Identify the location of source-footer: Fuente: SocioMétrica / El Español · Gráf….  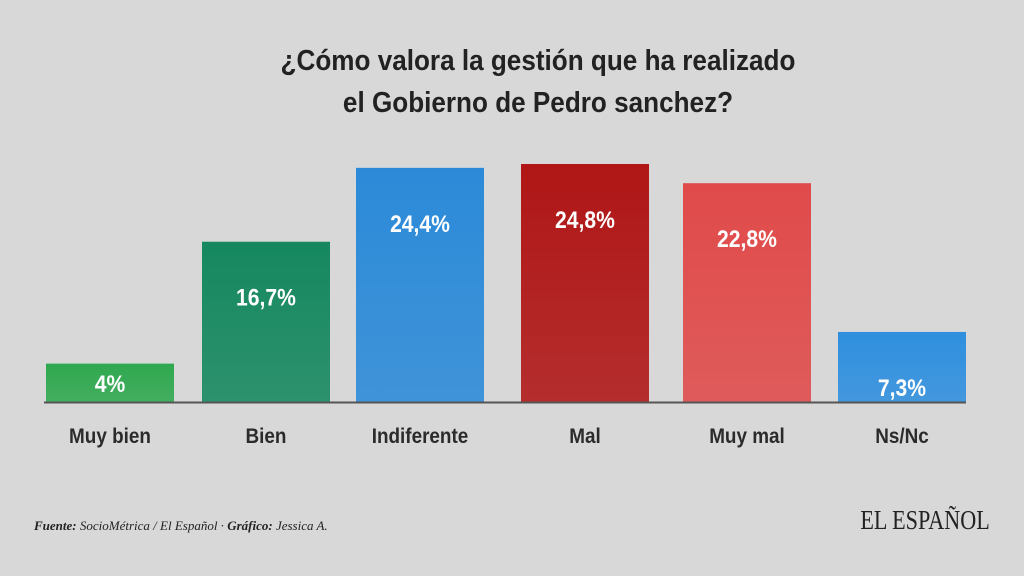
(181, 526).